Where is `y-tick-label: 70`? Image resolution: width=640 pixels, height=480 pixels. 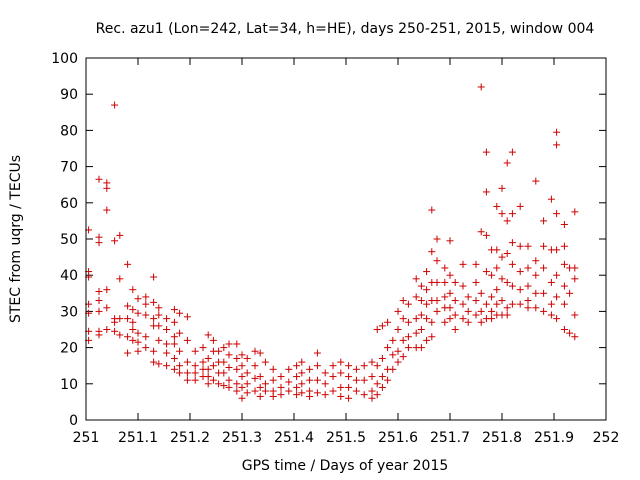
y-tick-label: 70 is located at coordinates (69, 168).